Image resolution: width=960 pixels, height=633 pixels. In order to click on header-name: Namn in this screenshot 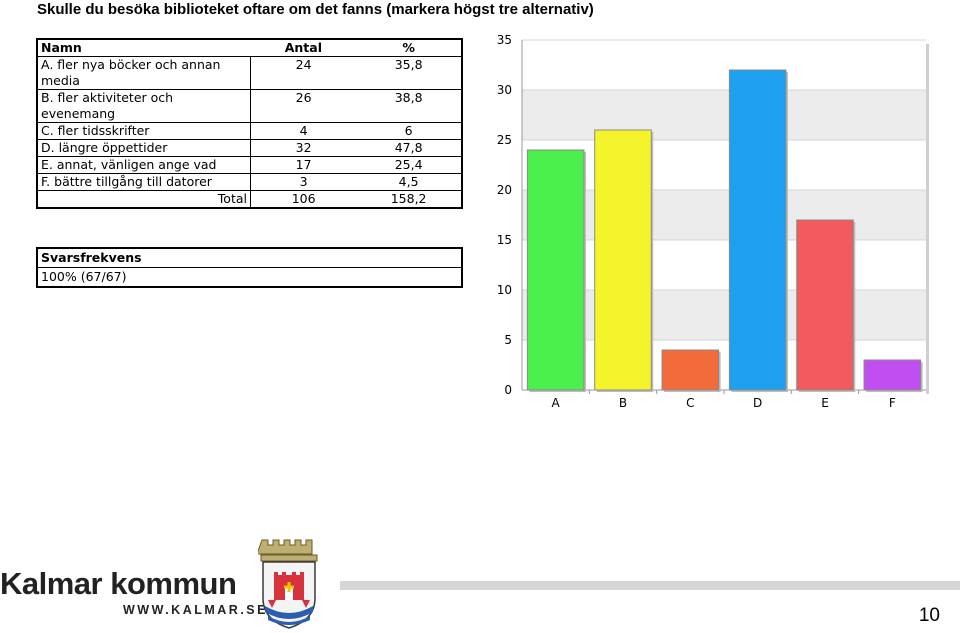, I will do `click(144, 48)`.